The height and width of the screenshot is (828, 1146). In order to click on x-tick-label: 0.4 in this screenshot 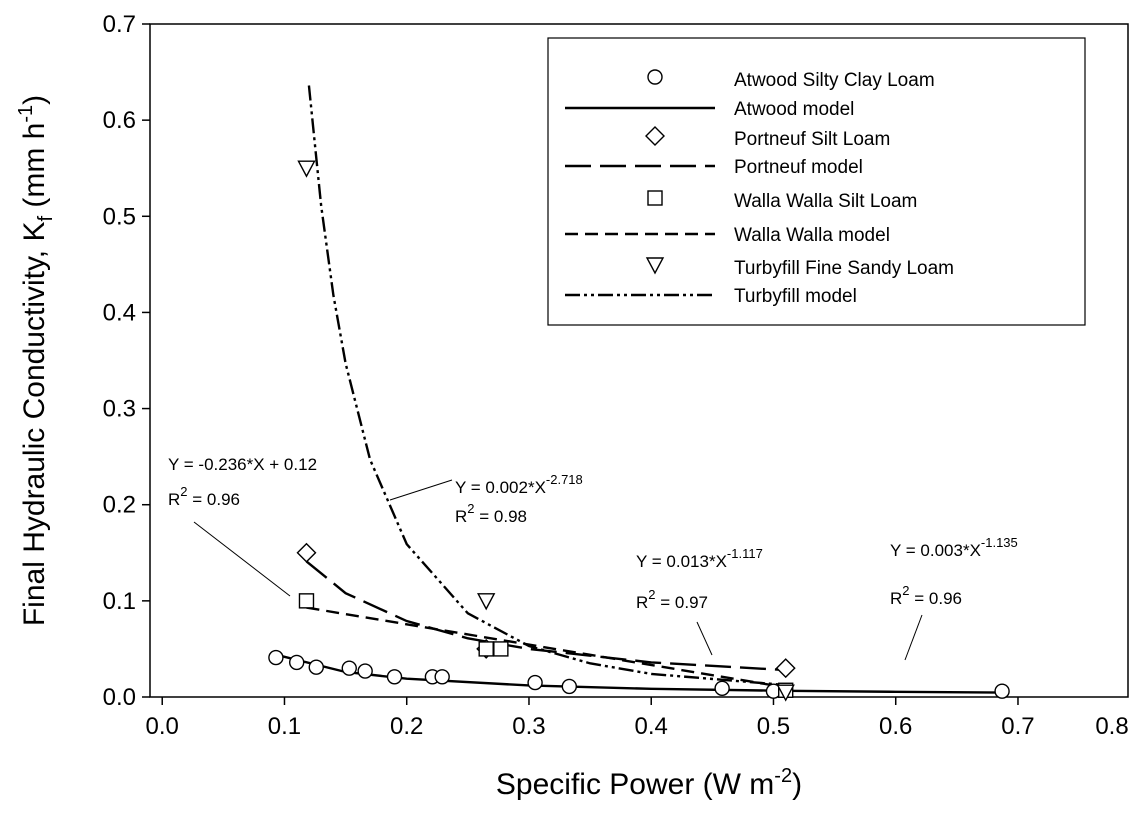, I will do `click(651, 726)`.